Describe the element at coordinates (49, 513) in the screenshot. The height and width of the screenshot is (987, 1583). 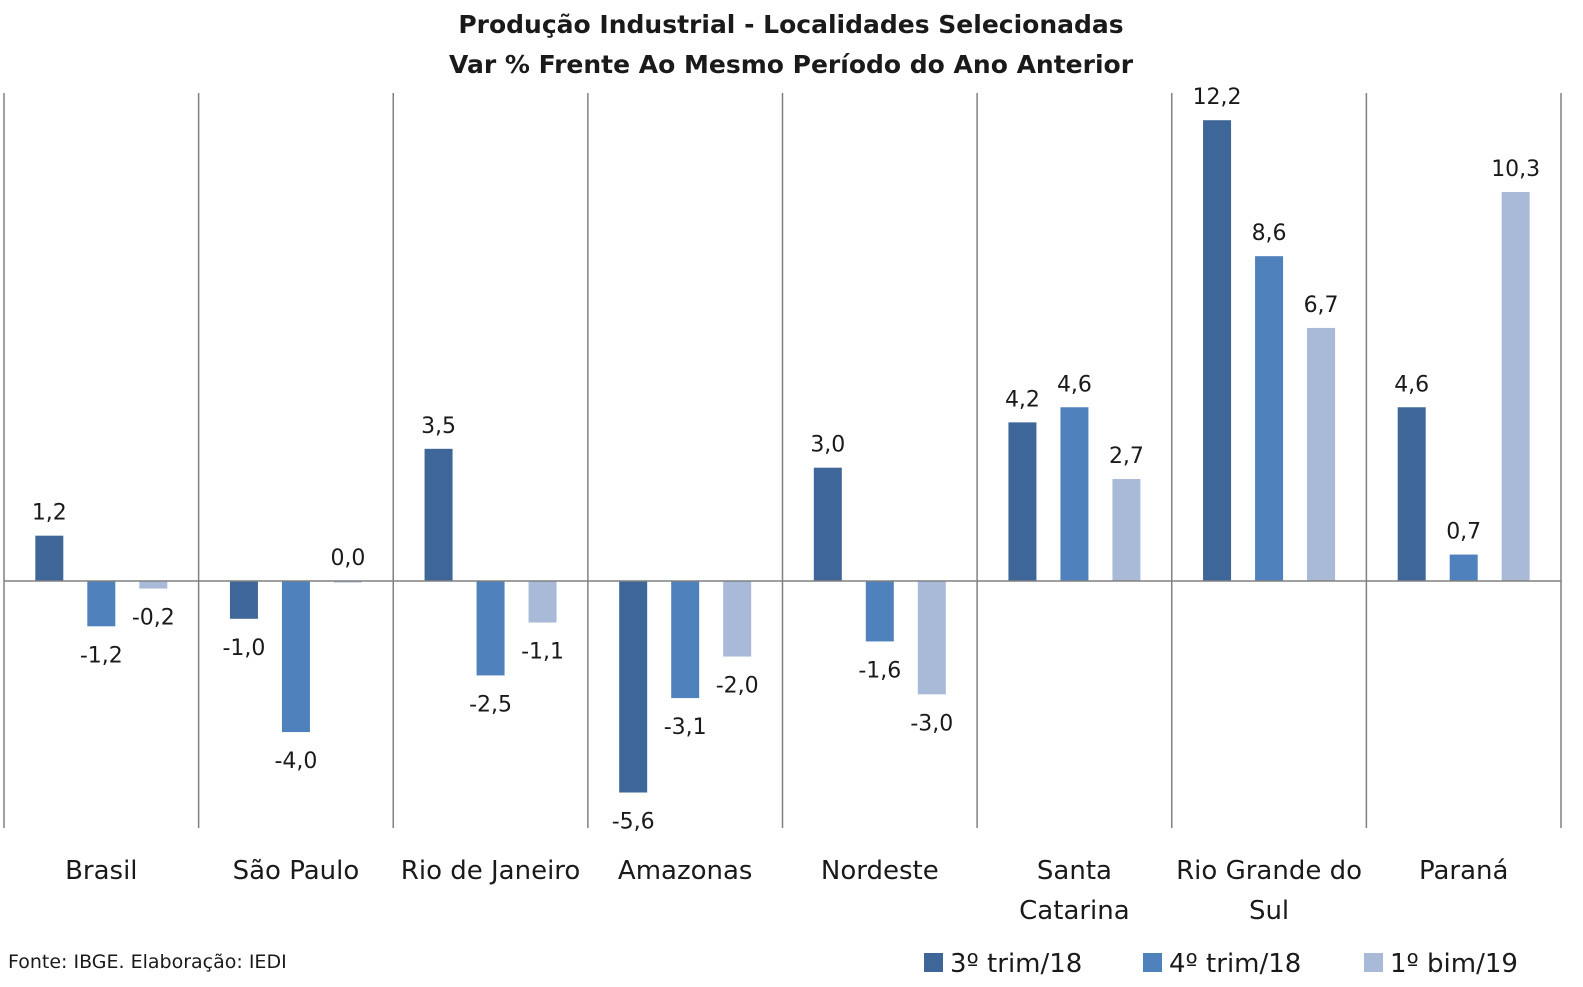
I see `data-label: 1,2` at that location.